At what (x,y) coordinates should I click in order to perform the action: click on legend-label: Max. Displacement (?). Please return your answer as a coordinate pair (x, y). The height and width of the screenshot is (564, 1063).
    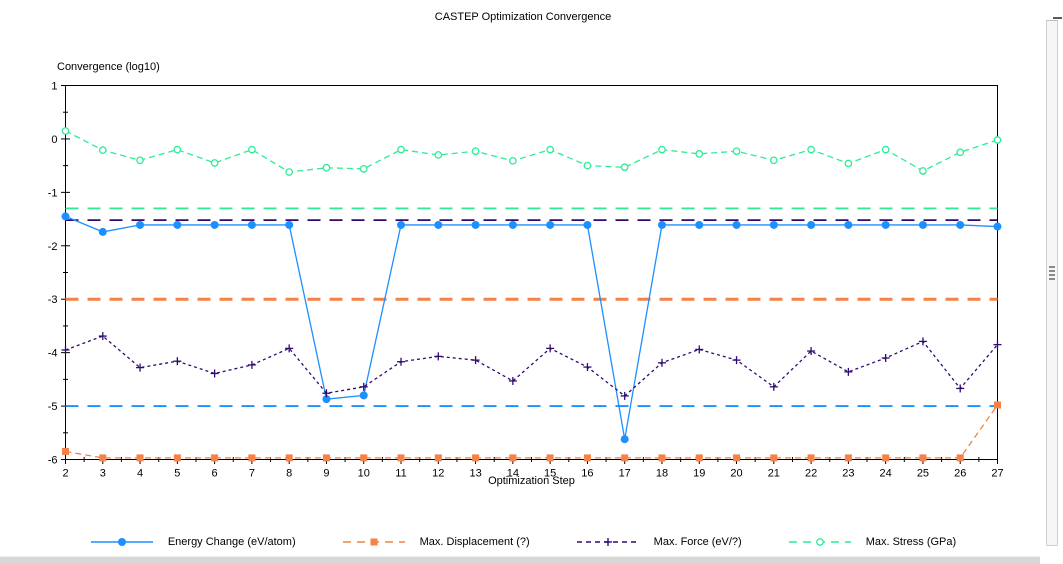
    Looking at the image, I should click on (474, 542).